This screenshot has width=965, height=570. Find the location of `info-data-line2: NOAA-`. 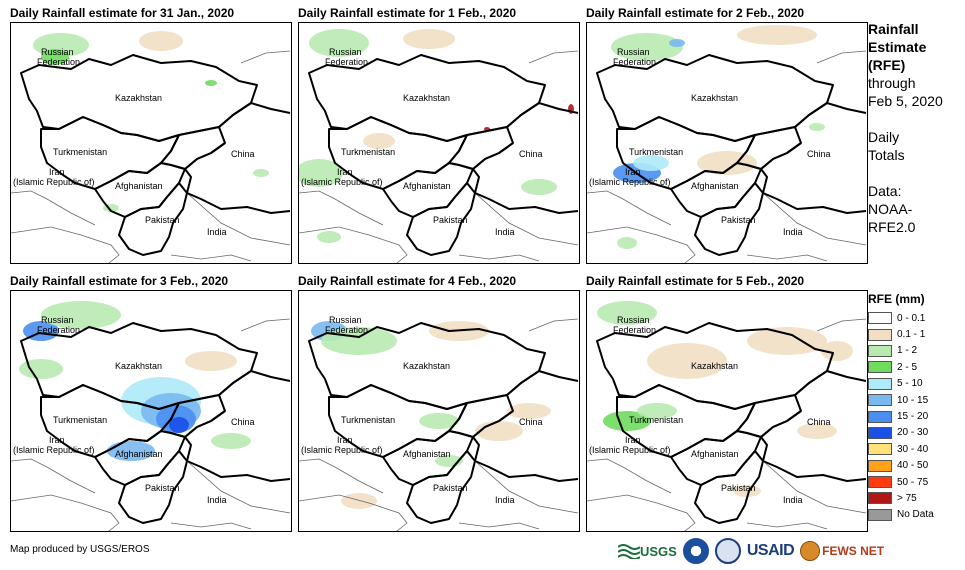

info-data-line2: NOAA- is located at coordinates (890, 209).